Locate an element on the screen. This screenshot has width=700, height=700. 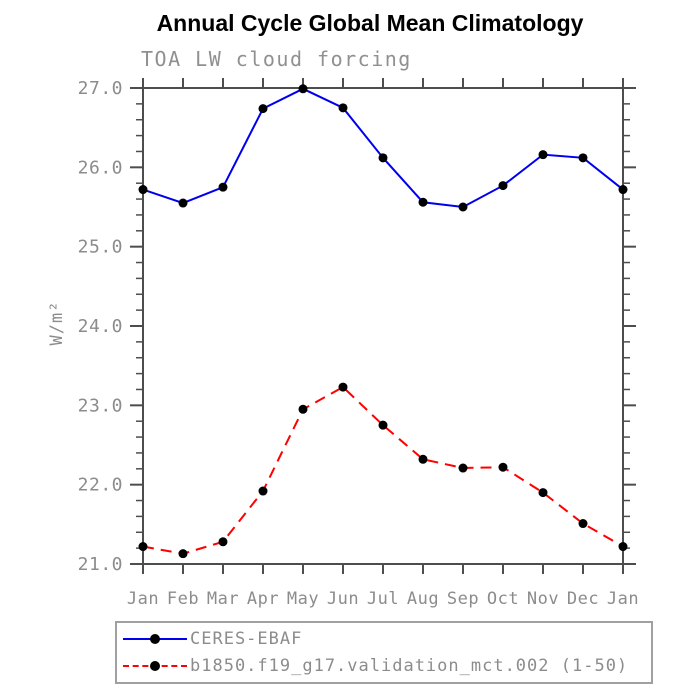
x-tick-label: Apr is located at coordinates (263, 599).